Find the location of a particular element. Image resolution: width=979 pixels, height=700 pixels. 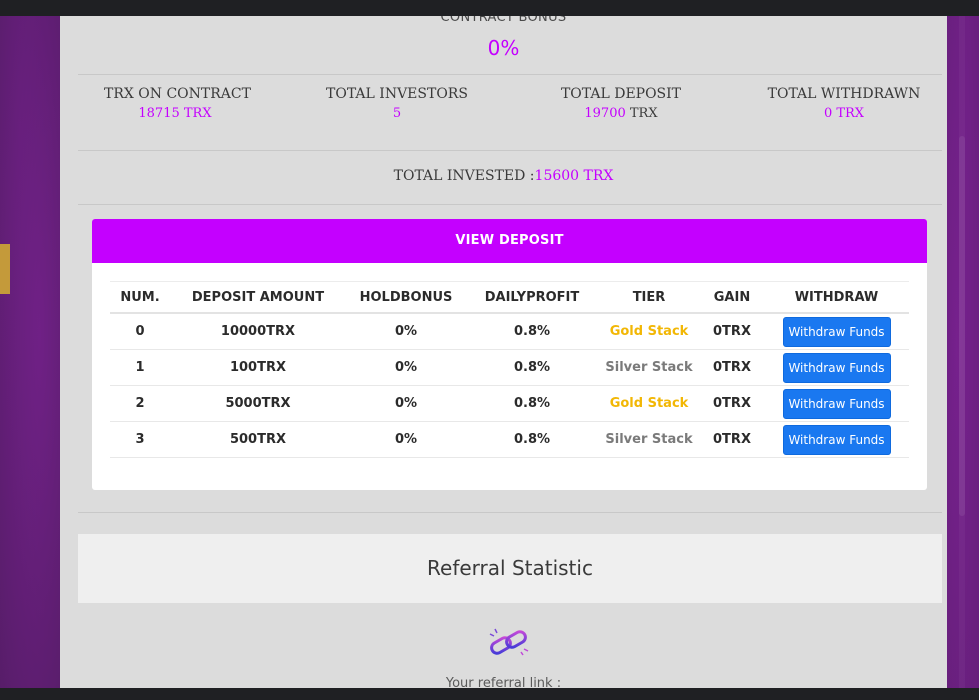

cell-deposit-amount: 500TRX is located at coordinates (258, 439).